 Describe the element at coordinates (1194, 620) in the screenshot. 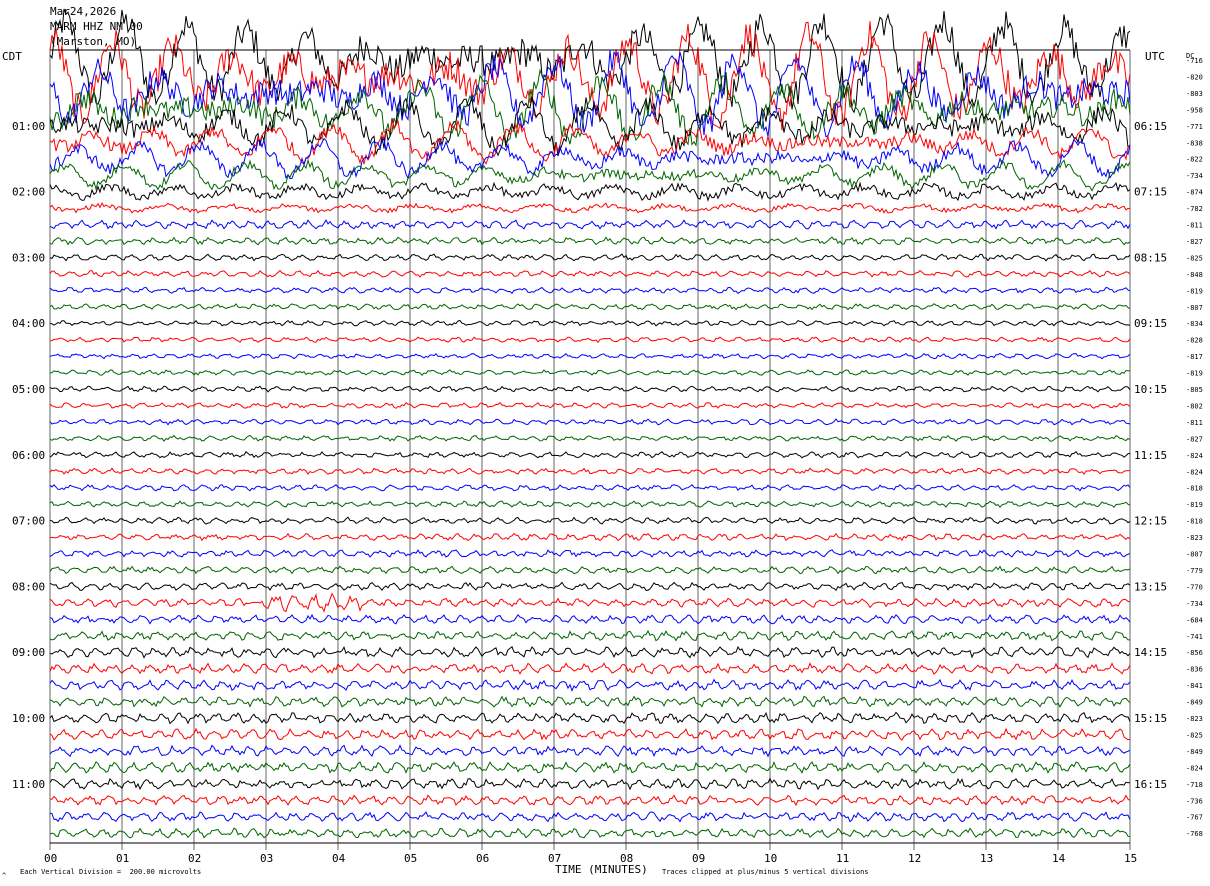

I see `dc-offset-35: -684` at that location.